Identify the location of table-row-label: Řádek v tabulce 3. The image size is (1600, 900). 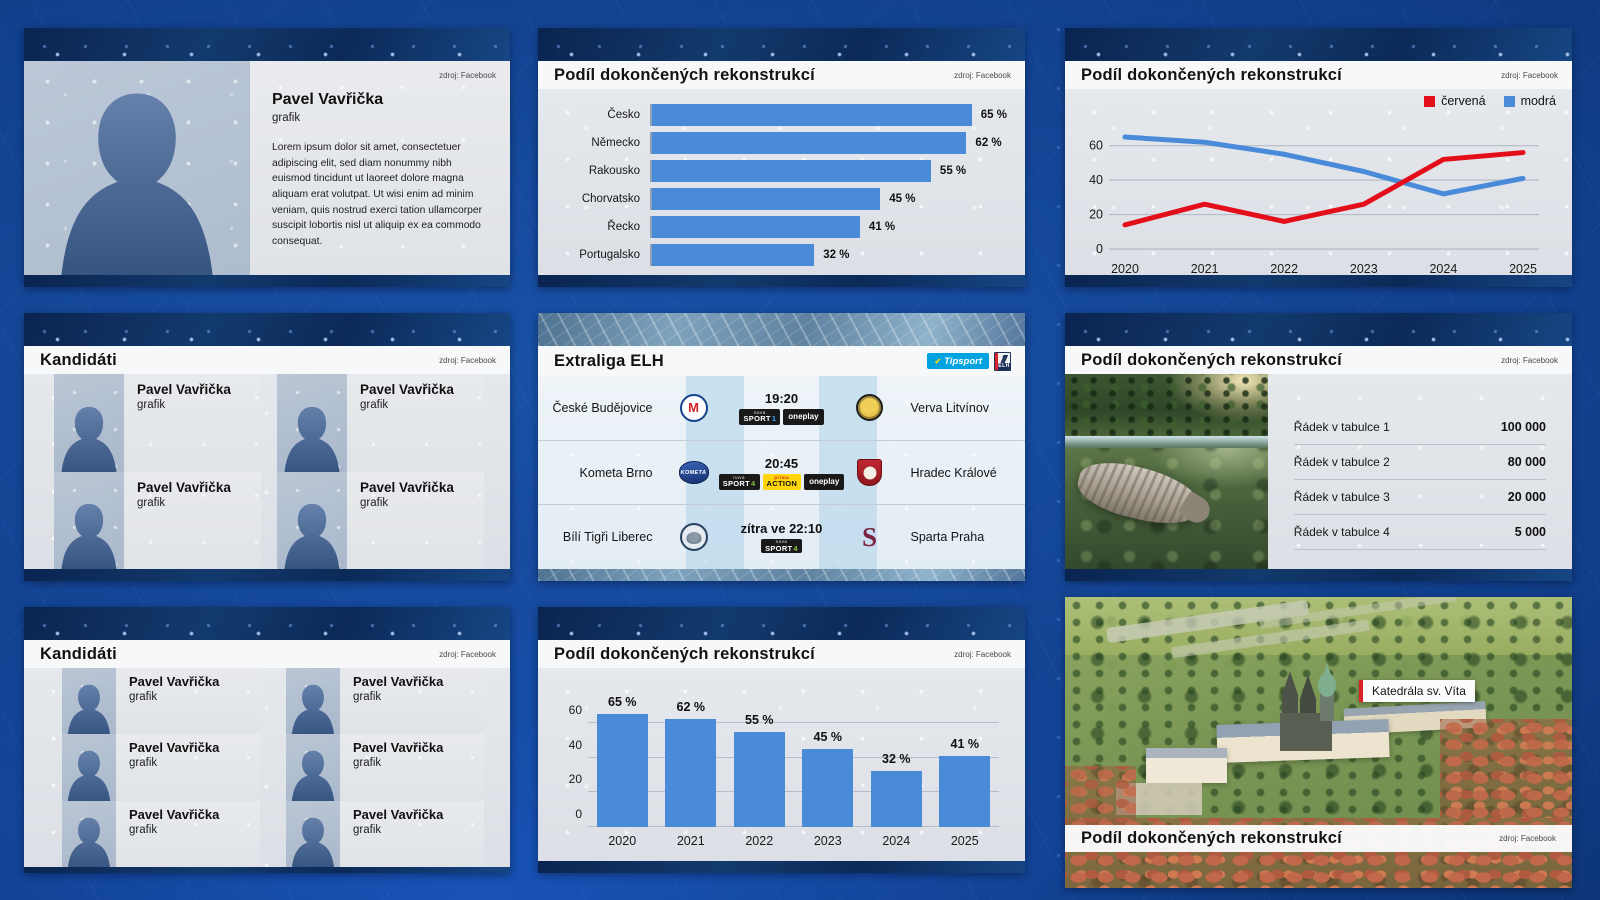
(1341, 497).